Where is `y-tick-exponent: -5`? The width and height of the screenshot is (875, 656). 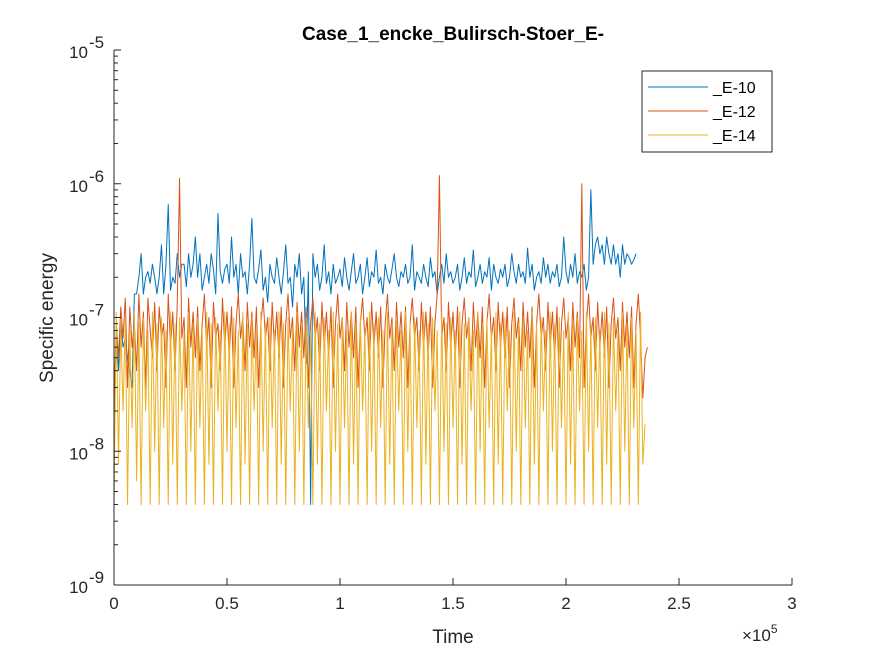 y-tick-exponent: -5 is located at coordinates (96, 42).